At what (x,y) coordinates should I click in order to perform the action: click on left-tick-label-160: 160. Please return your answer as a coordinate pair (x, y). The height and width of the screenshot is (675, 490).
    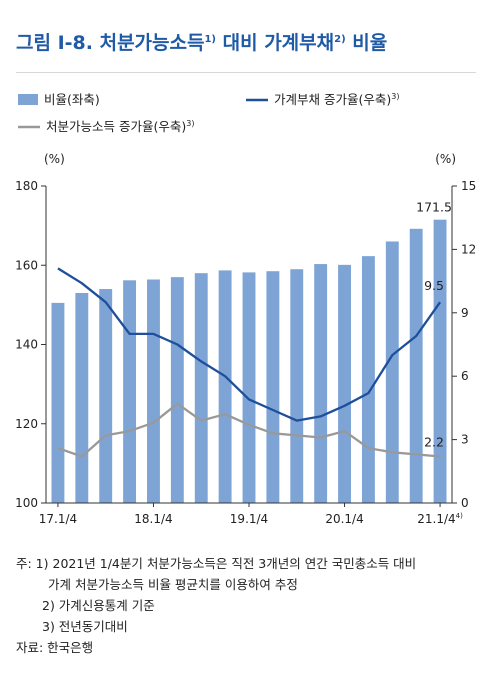
    Looking at the image, I should click on (26, 265).